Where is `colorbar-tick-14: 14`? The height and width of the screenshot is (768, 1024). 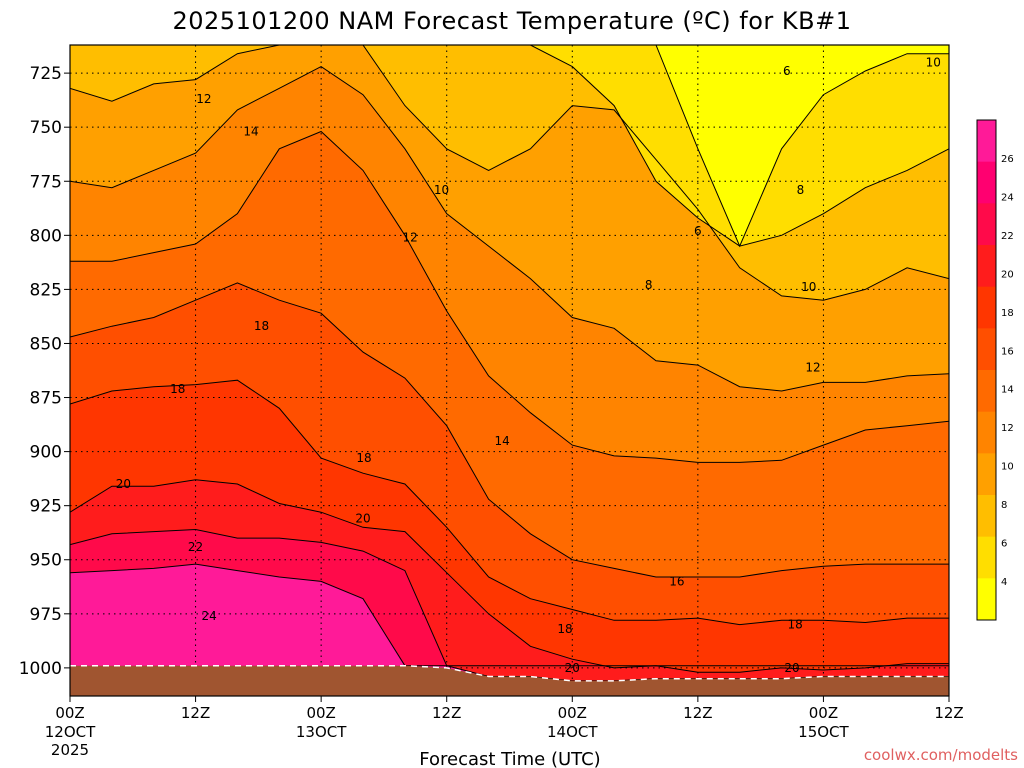 colorbar-tick-14: 14 is located at coordinates (1007, 390).